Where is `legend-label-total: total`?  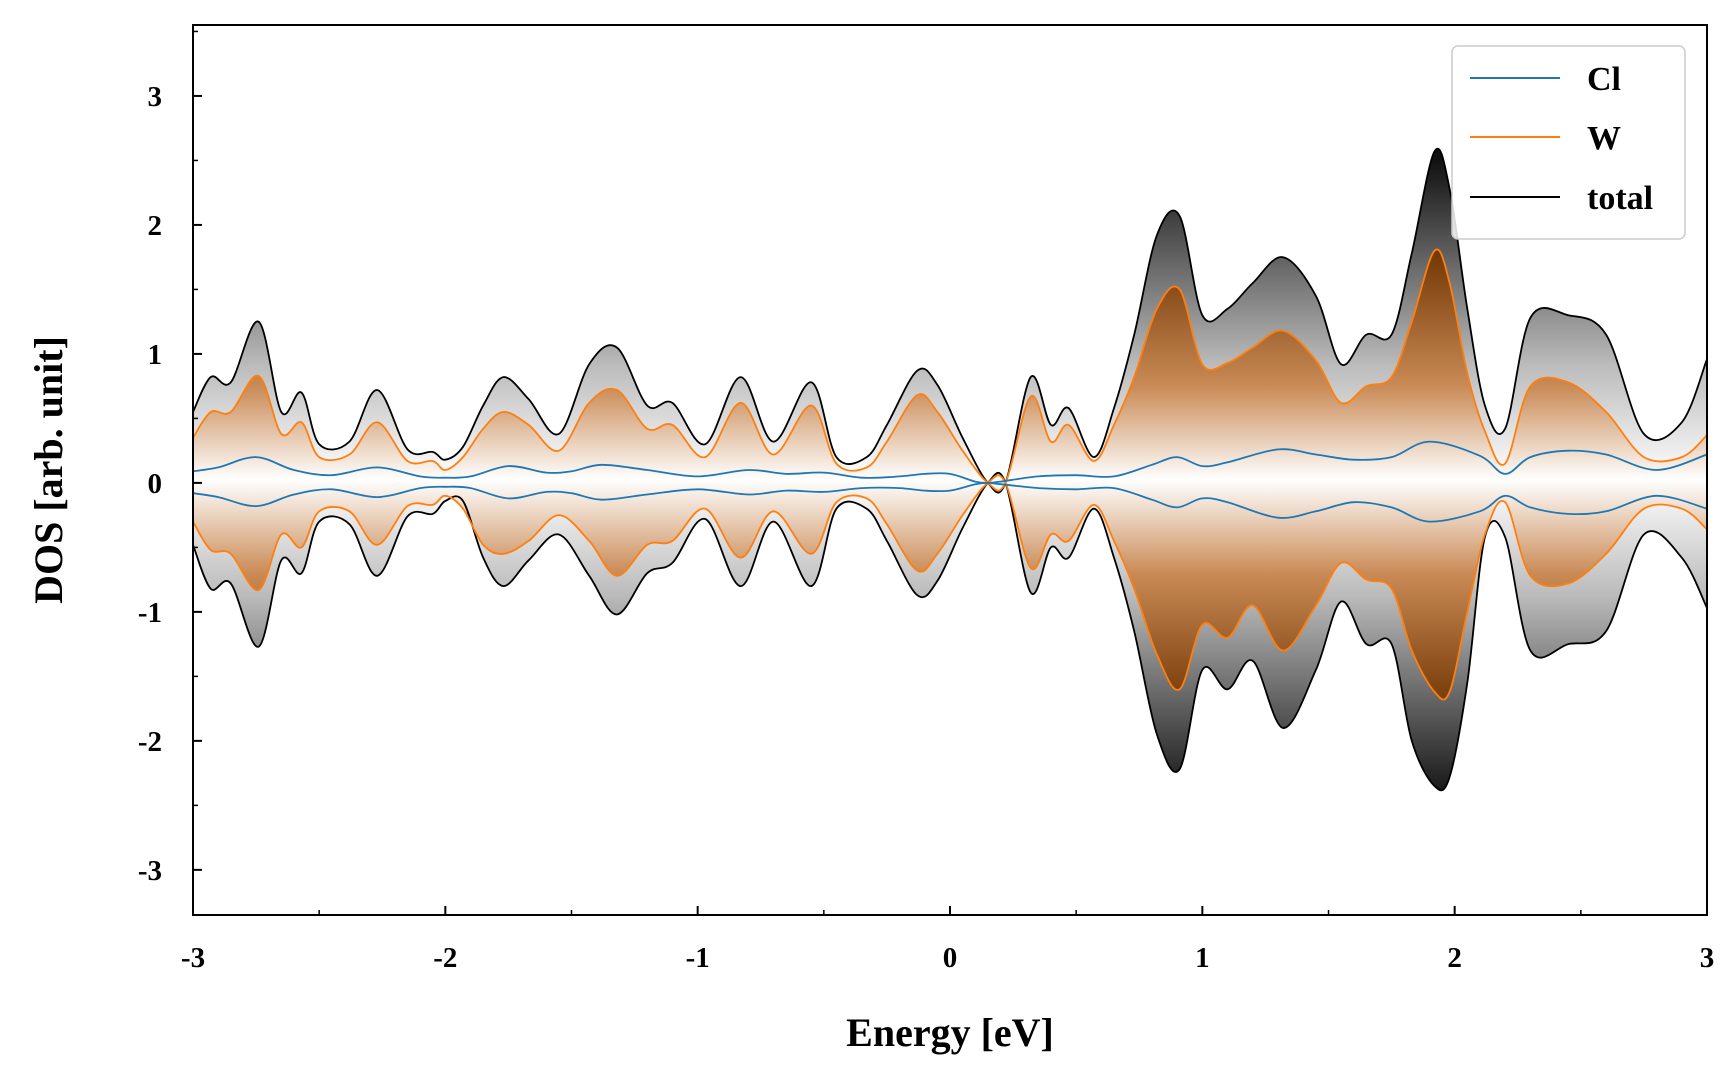 legend-label-total: total is located at coordinates (1620, 198).